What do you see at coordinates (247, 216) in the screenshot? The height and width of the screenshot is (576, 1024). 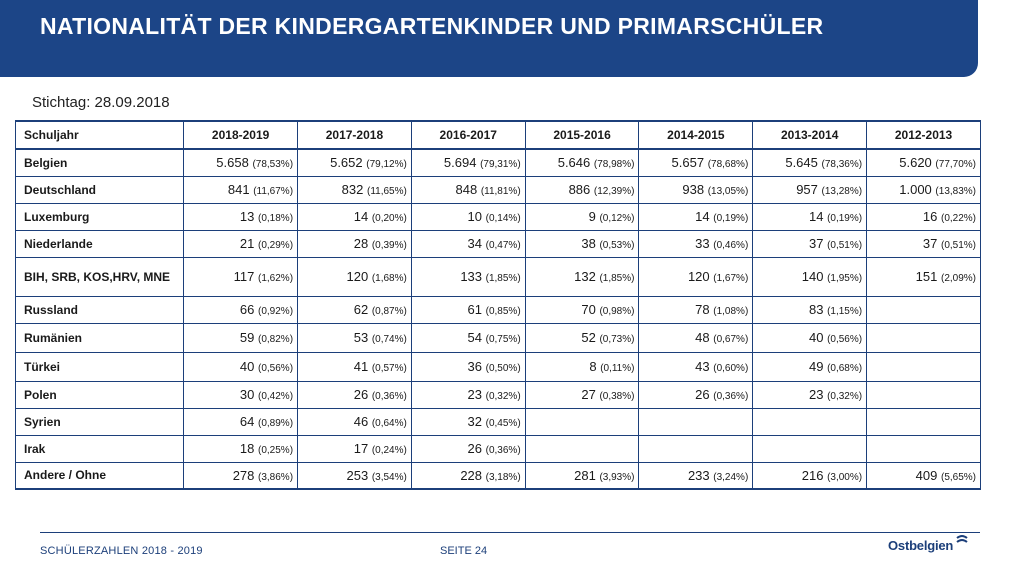 I see `cell-count: 13` at bounding box center [247, 216].